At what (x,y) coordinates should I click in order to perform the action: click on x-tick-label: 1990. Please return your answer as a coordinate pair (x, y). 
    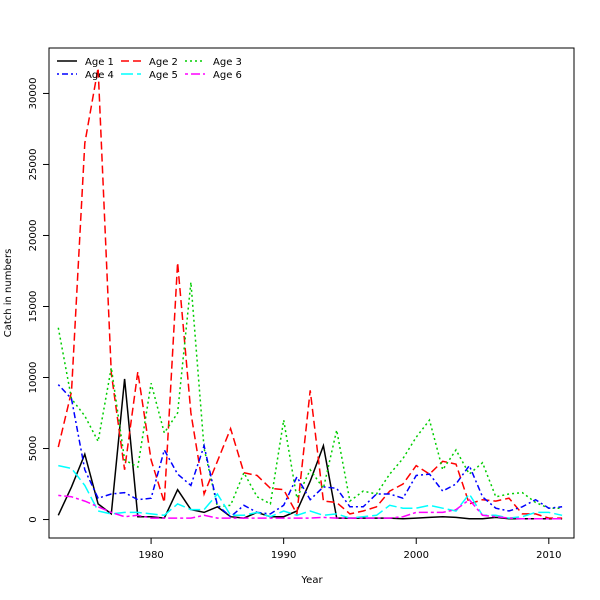
    Looking at the image, I should click on (283, 555).